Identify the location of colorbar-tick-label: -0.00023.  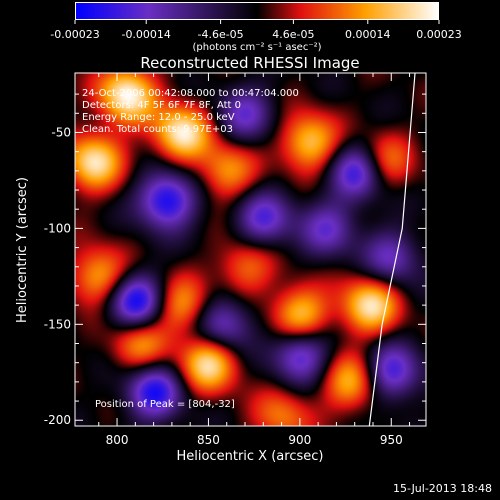
(74, 34).